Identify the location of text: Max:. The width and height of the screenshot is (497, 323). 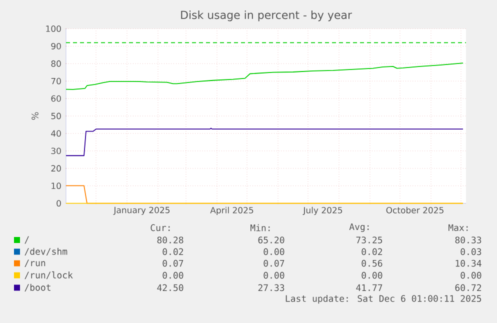
(458, 228).